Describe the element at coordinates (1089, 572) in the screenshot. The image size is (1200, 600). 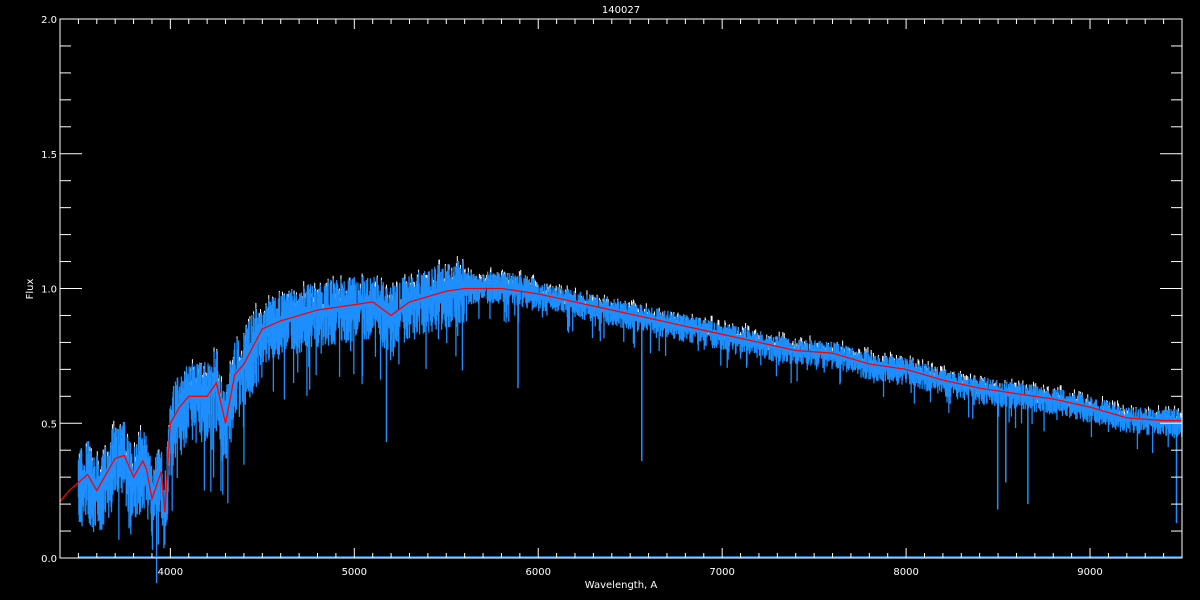
I see `x-tick-label: 9000` at that location.